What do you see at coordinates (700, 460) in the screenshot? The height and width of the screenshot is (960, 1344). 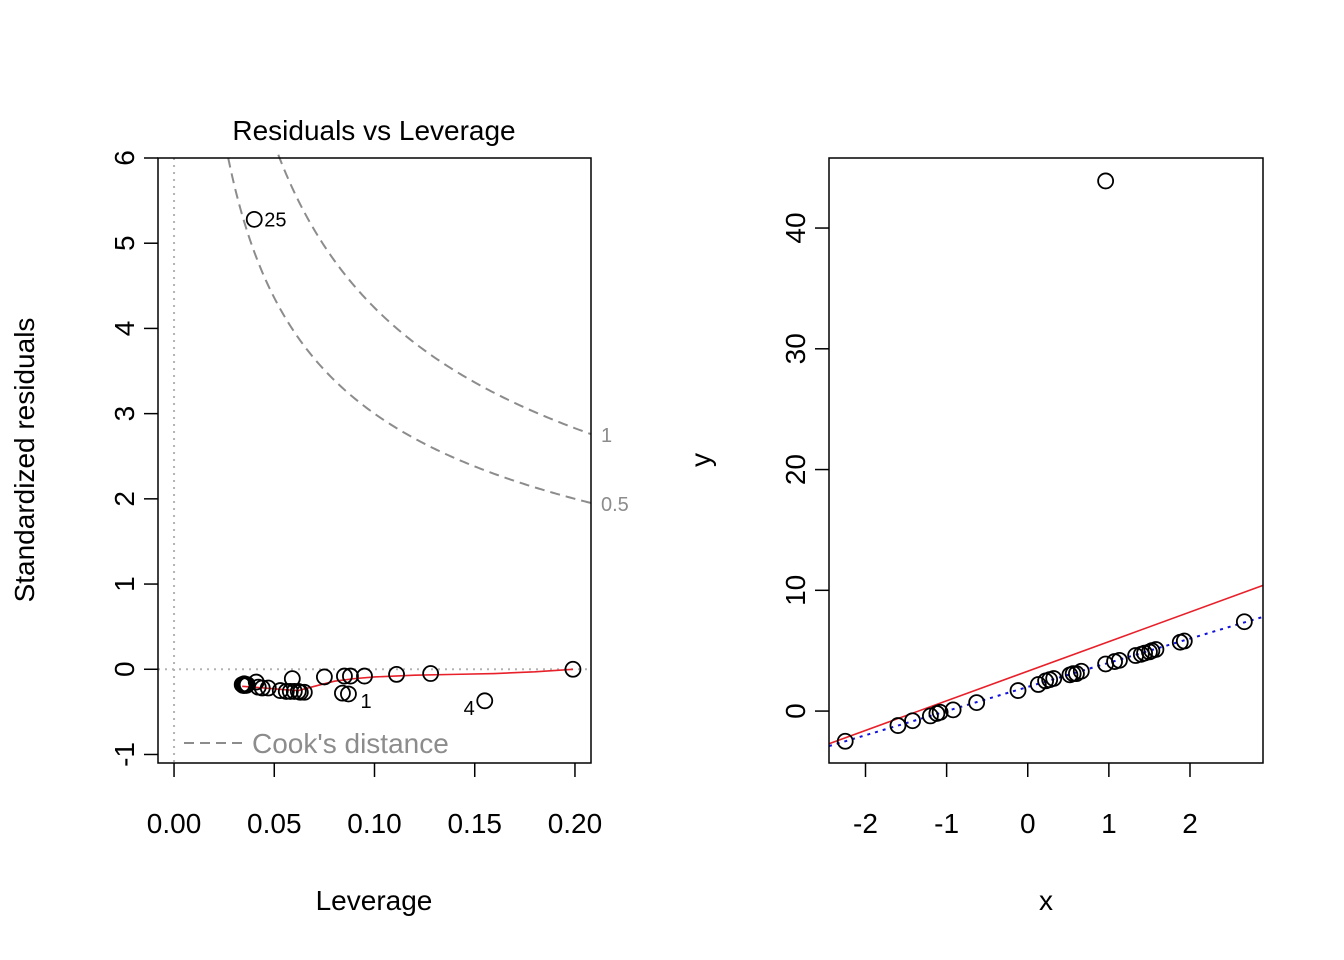 I see `right-y-axis-label: y` at bounding box center [700, 460].